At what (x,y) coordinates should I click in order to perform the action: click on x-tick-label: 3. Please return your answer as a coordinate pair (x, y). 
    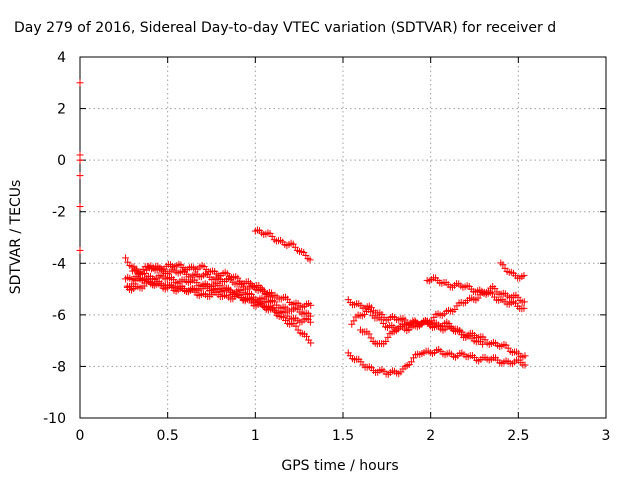
    Looking at the image, I should click on (606, 436).